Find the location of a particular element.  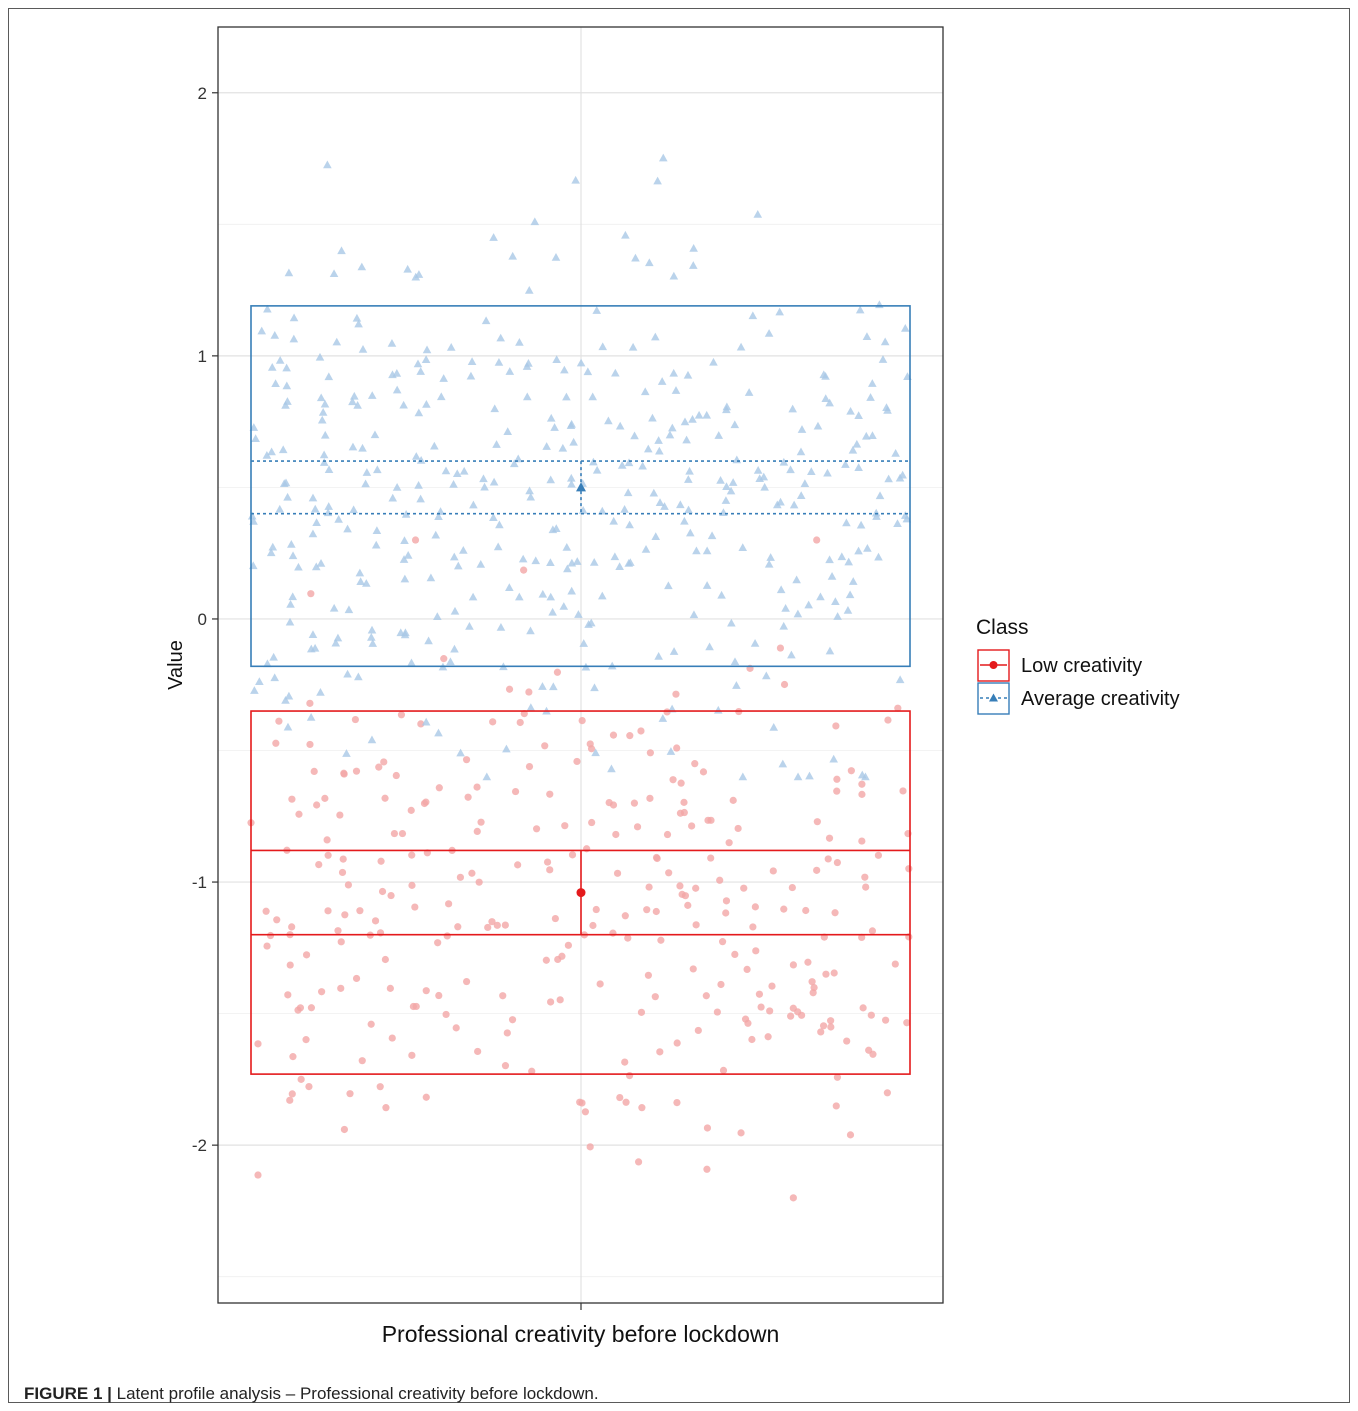

legend-key-marker-average-creativity is located at coordinates (993, 697).